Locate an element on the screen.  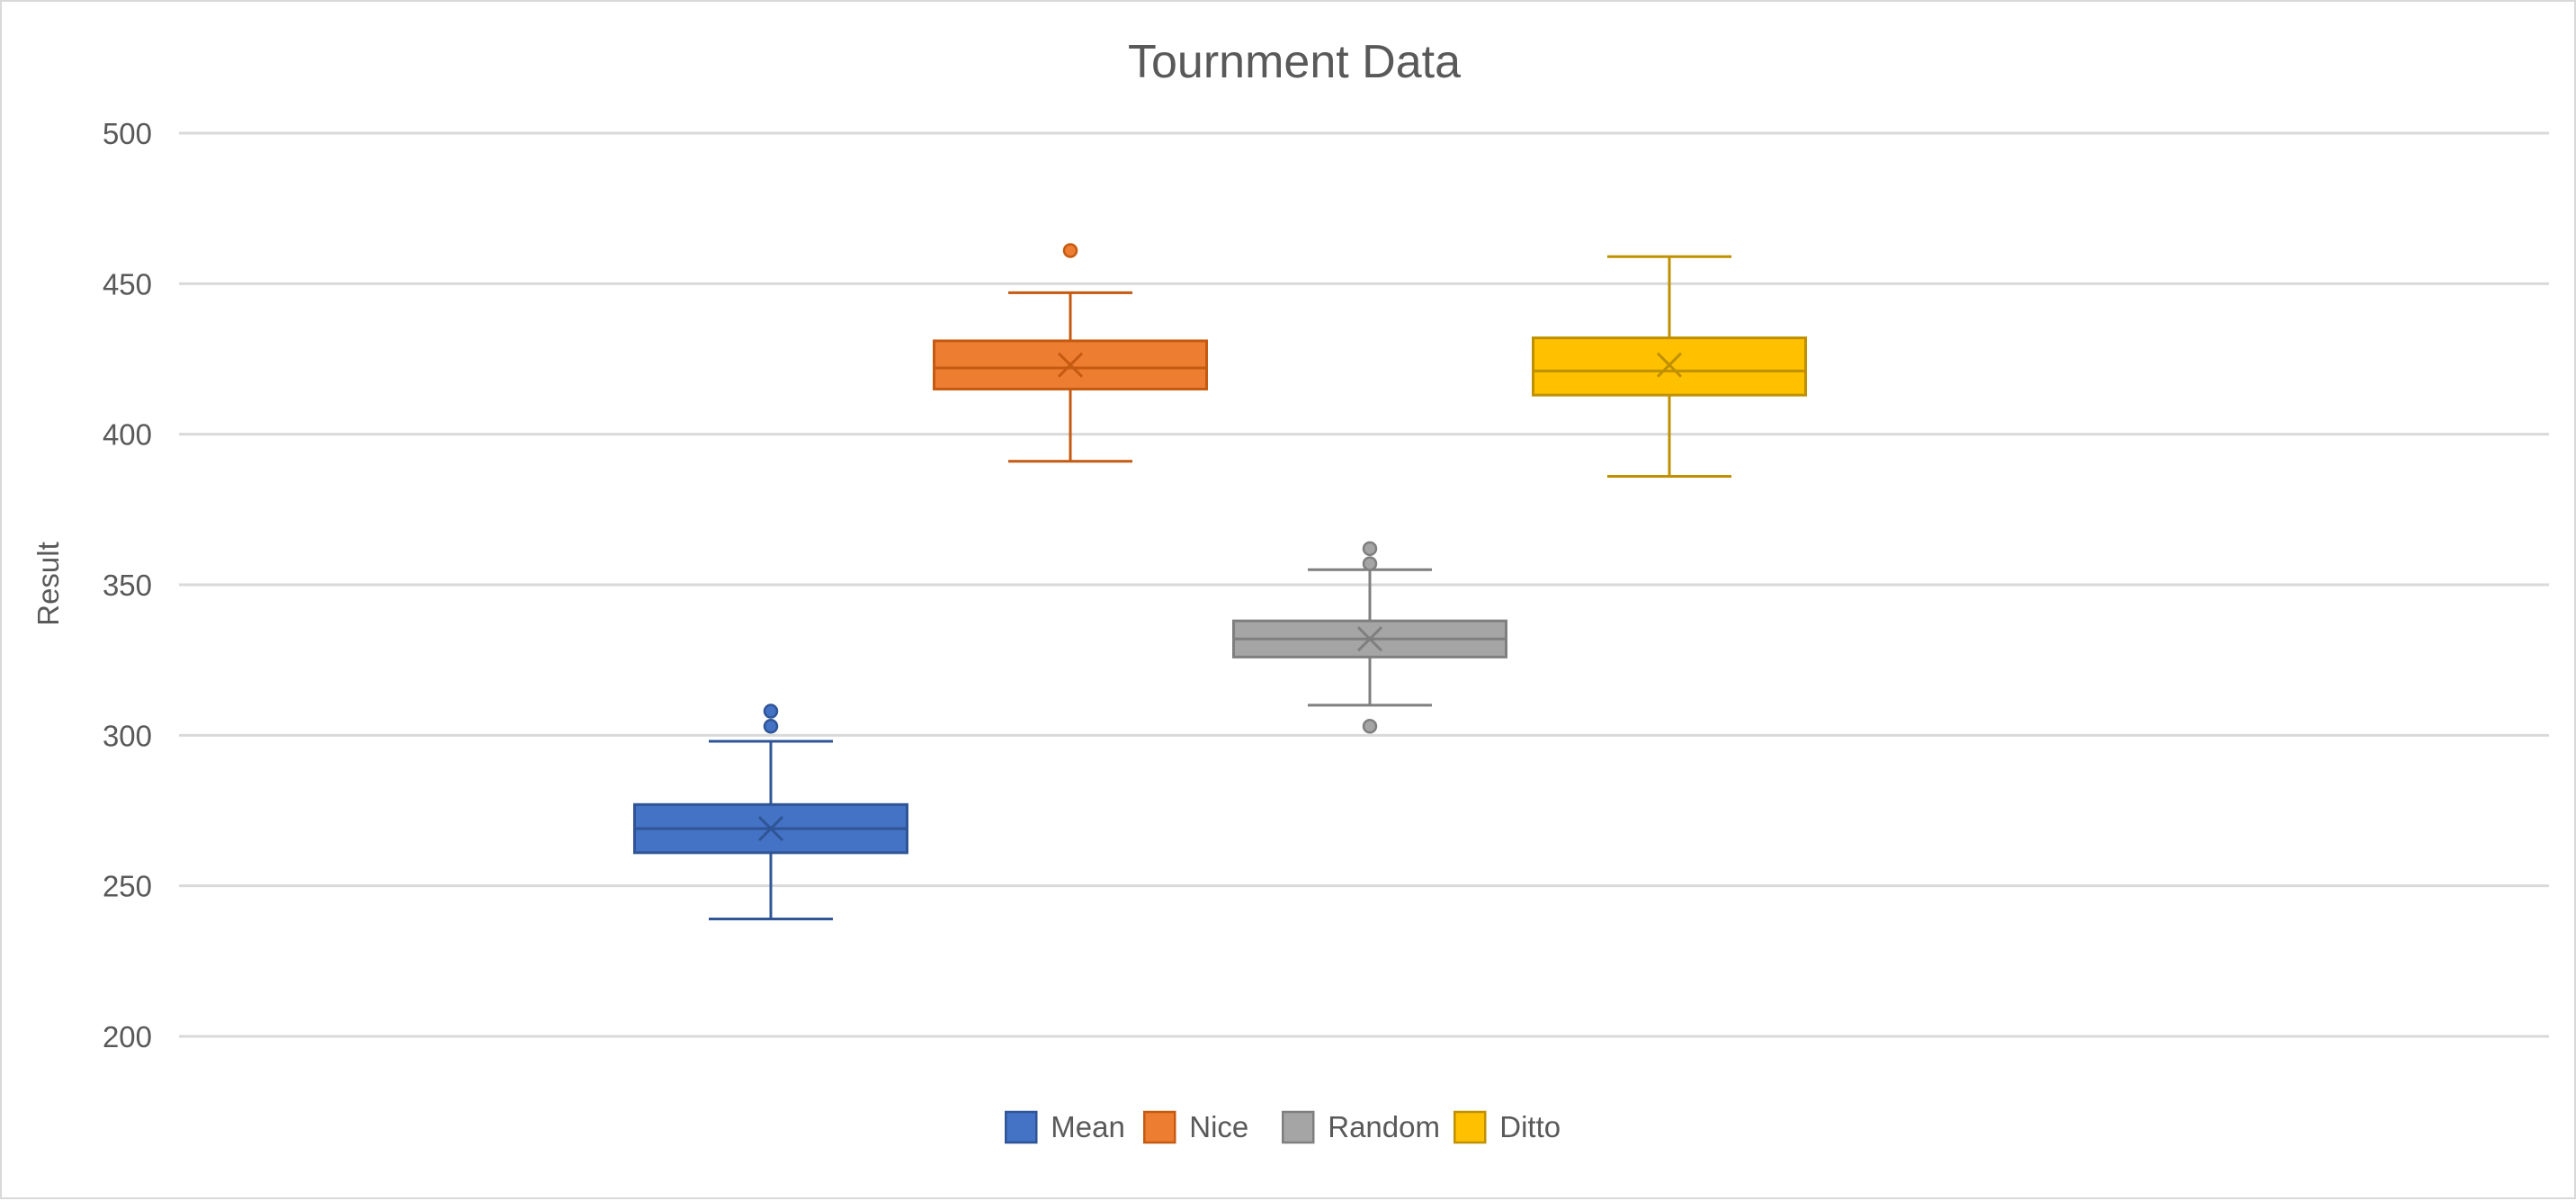
y-axis-title: Result is located at coordinates (48, 584).